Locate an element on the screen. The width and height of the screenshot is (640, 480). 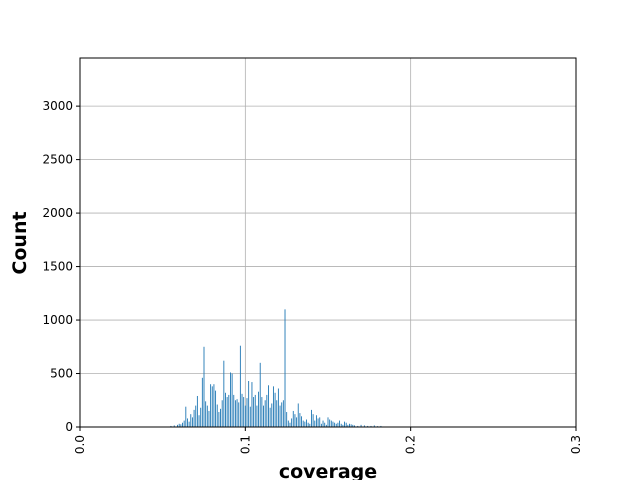
y-tick-label: 1000 is located at coordinates (57, 320).